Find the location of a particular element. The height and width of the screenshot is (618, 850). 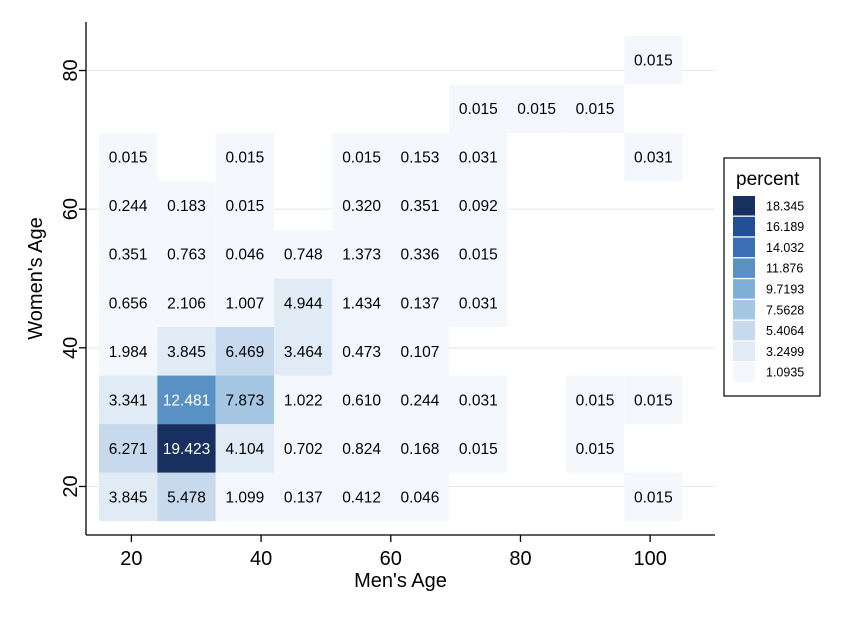

cell-value-label: 0.656 is located at coordinates (128, 303).